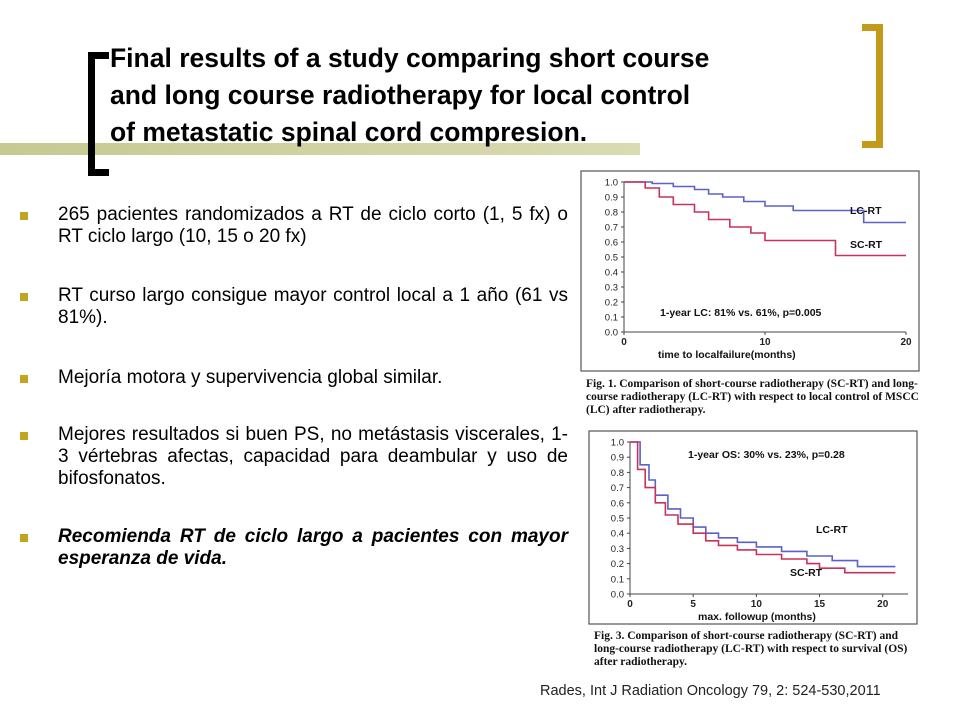 This screenshot has height=720, width=960. Describe the element at coordinates (727, 355) in the screenshot. I see `x-axis-label: time to localfailure(months)` at that location.